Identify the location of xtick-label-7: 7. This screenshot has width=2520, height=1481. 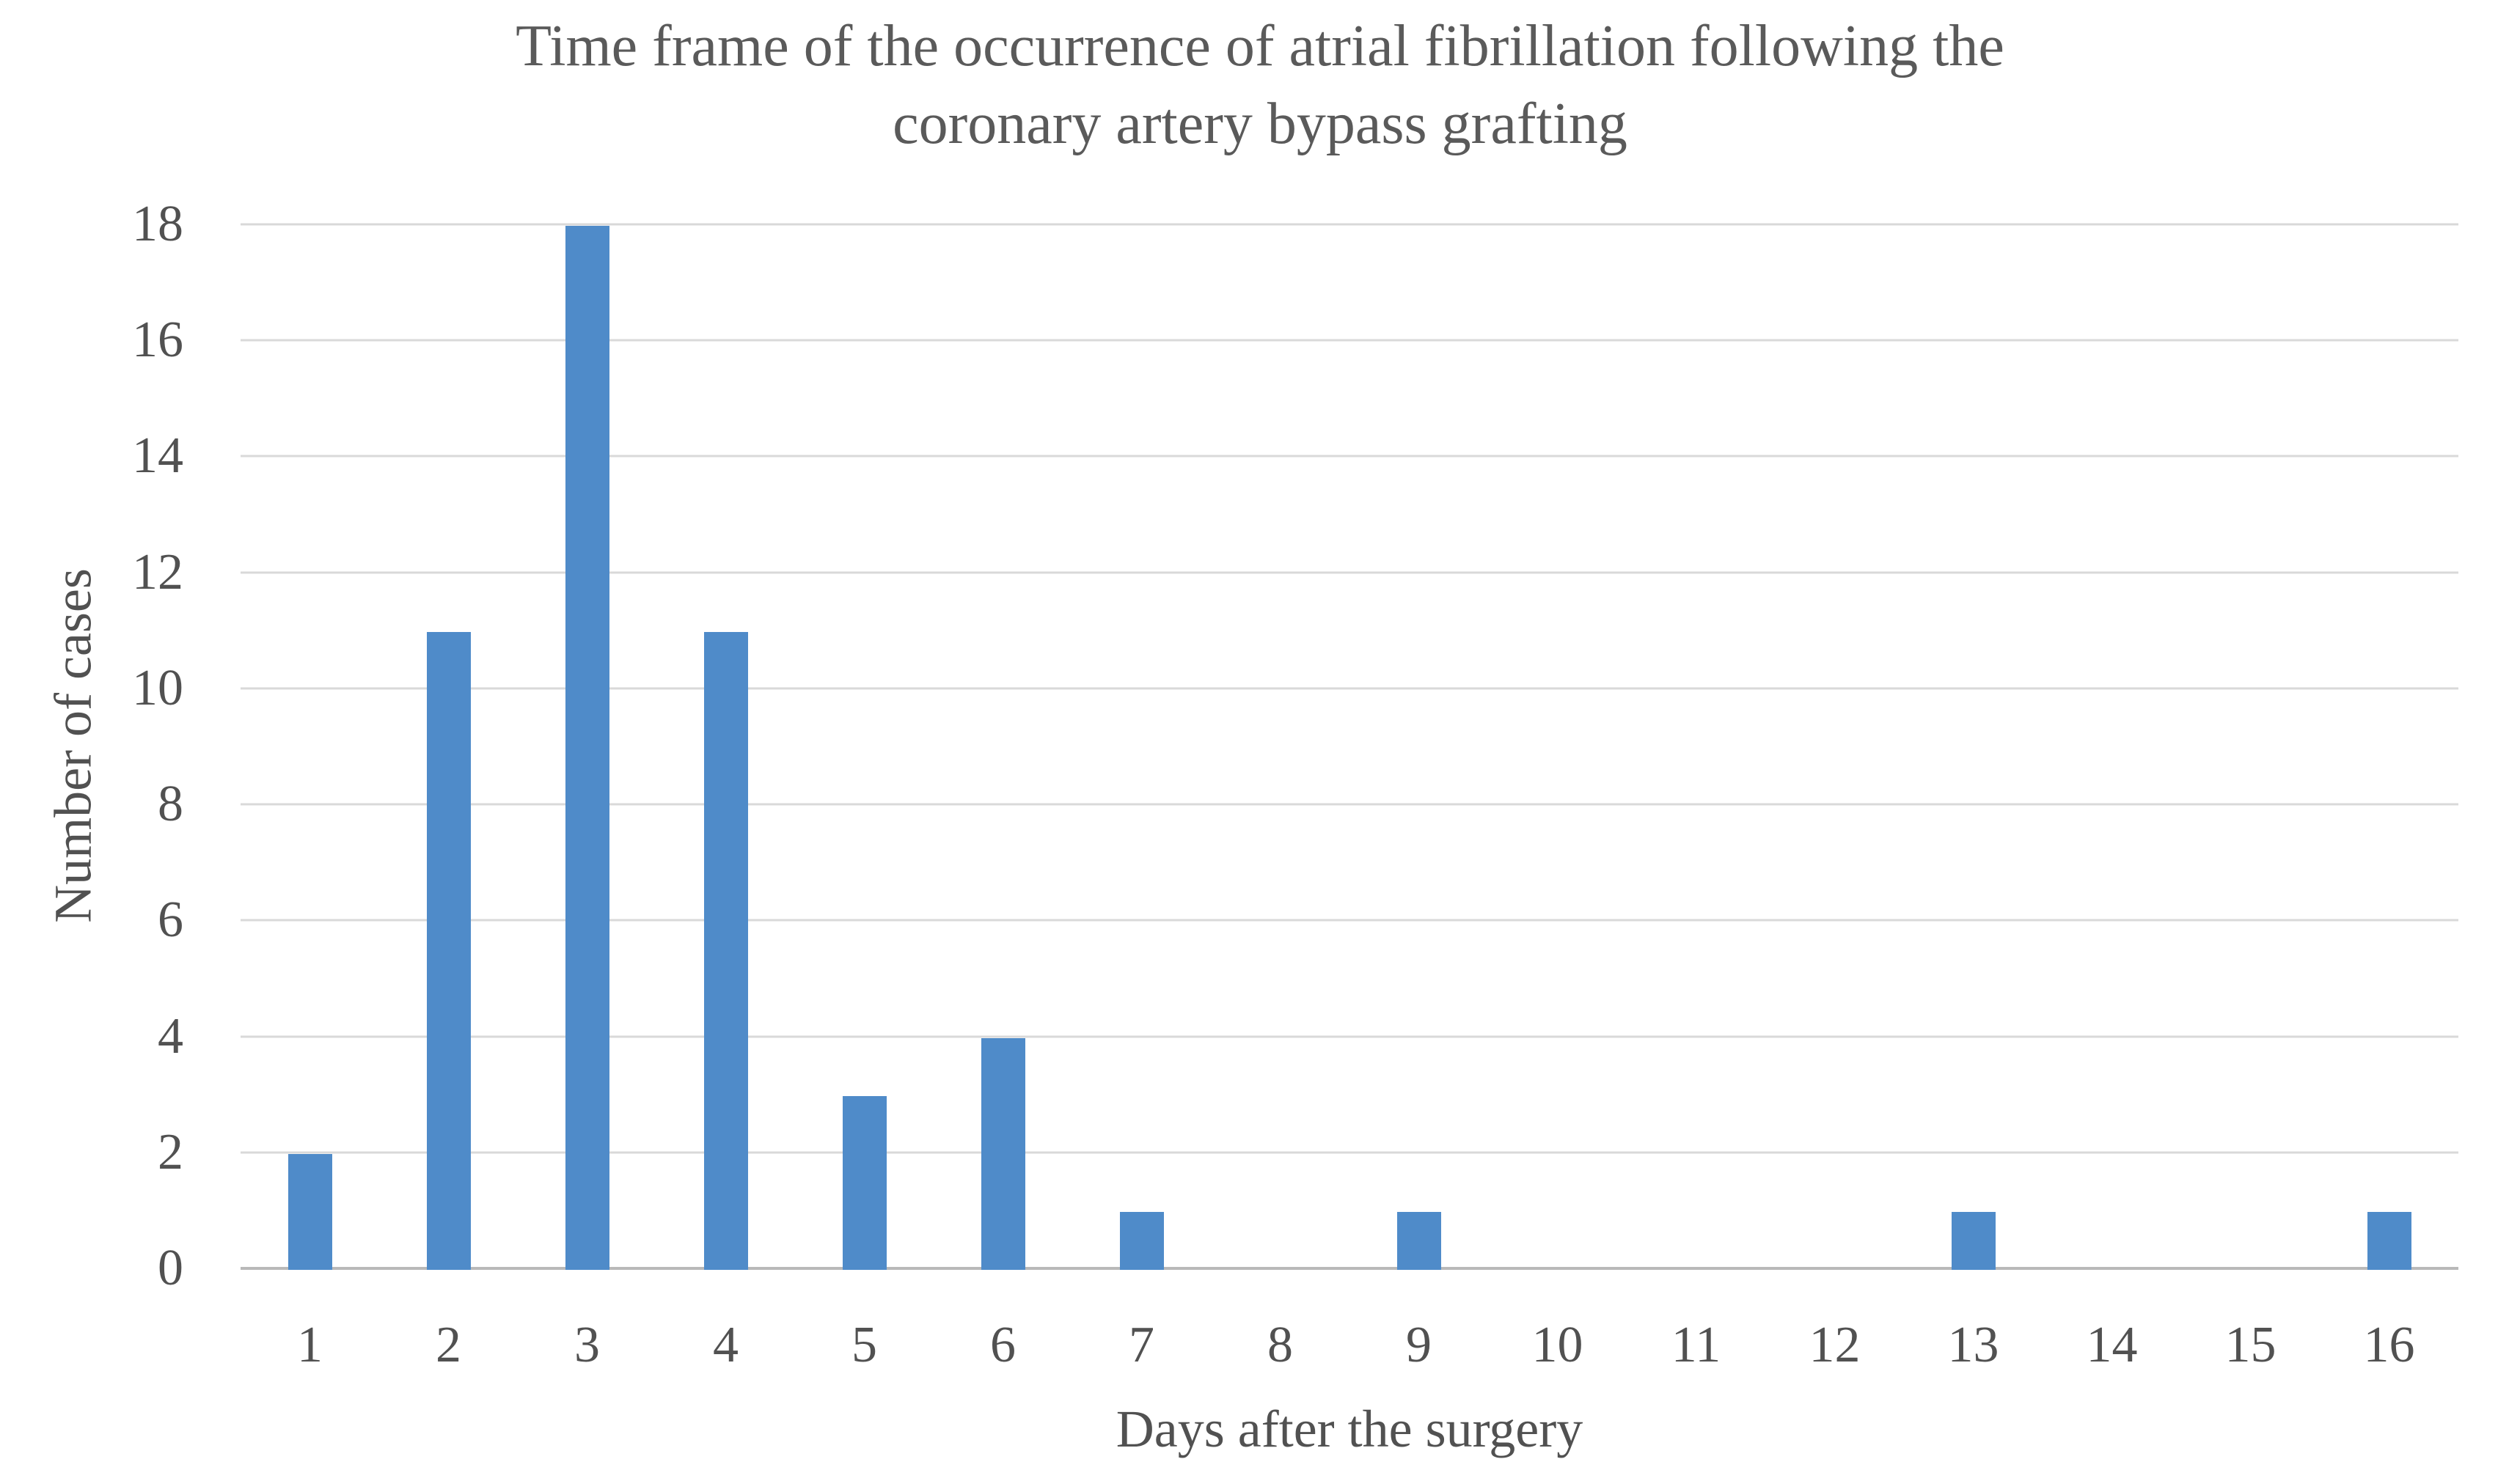
(1141, 1345).